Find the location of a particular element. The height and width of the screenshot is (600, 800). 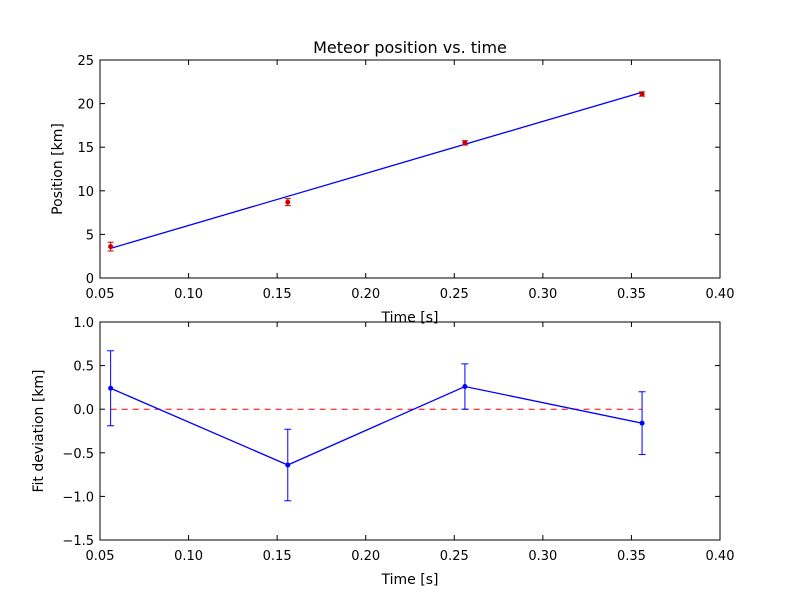

top-y-axis-label: Position [km] is located at coordinates (58, 169).